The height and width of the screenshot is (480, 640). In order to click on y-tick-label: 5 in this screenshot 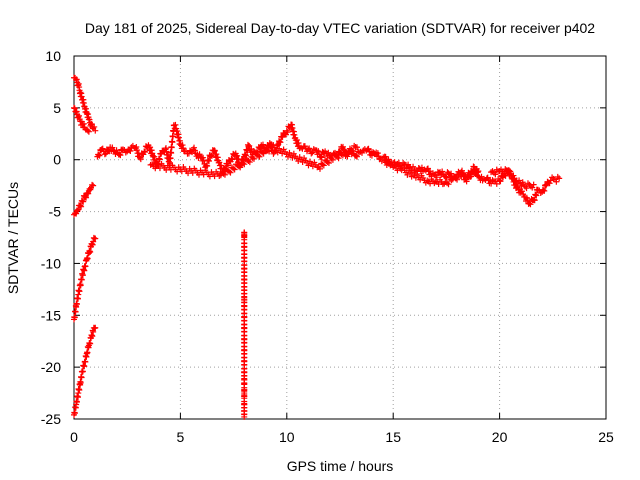, I will do `click(57, 108)`.